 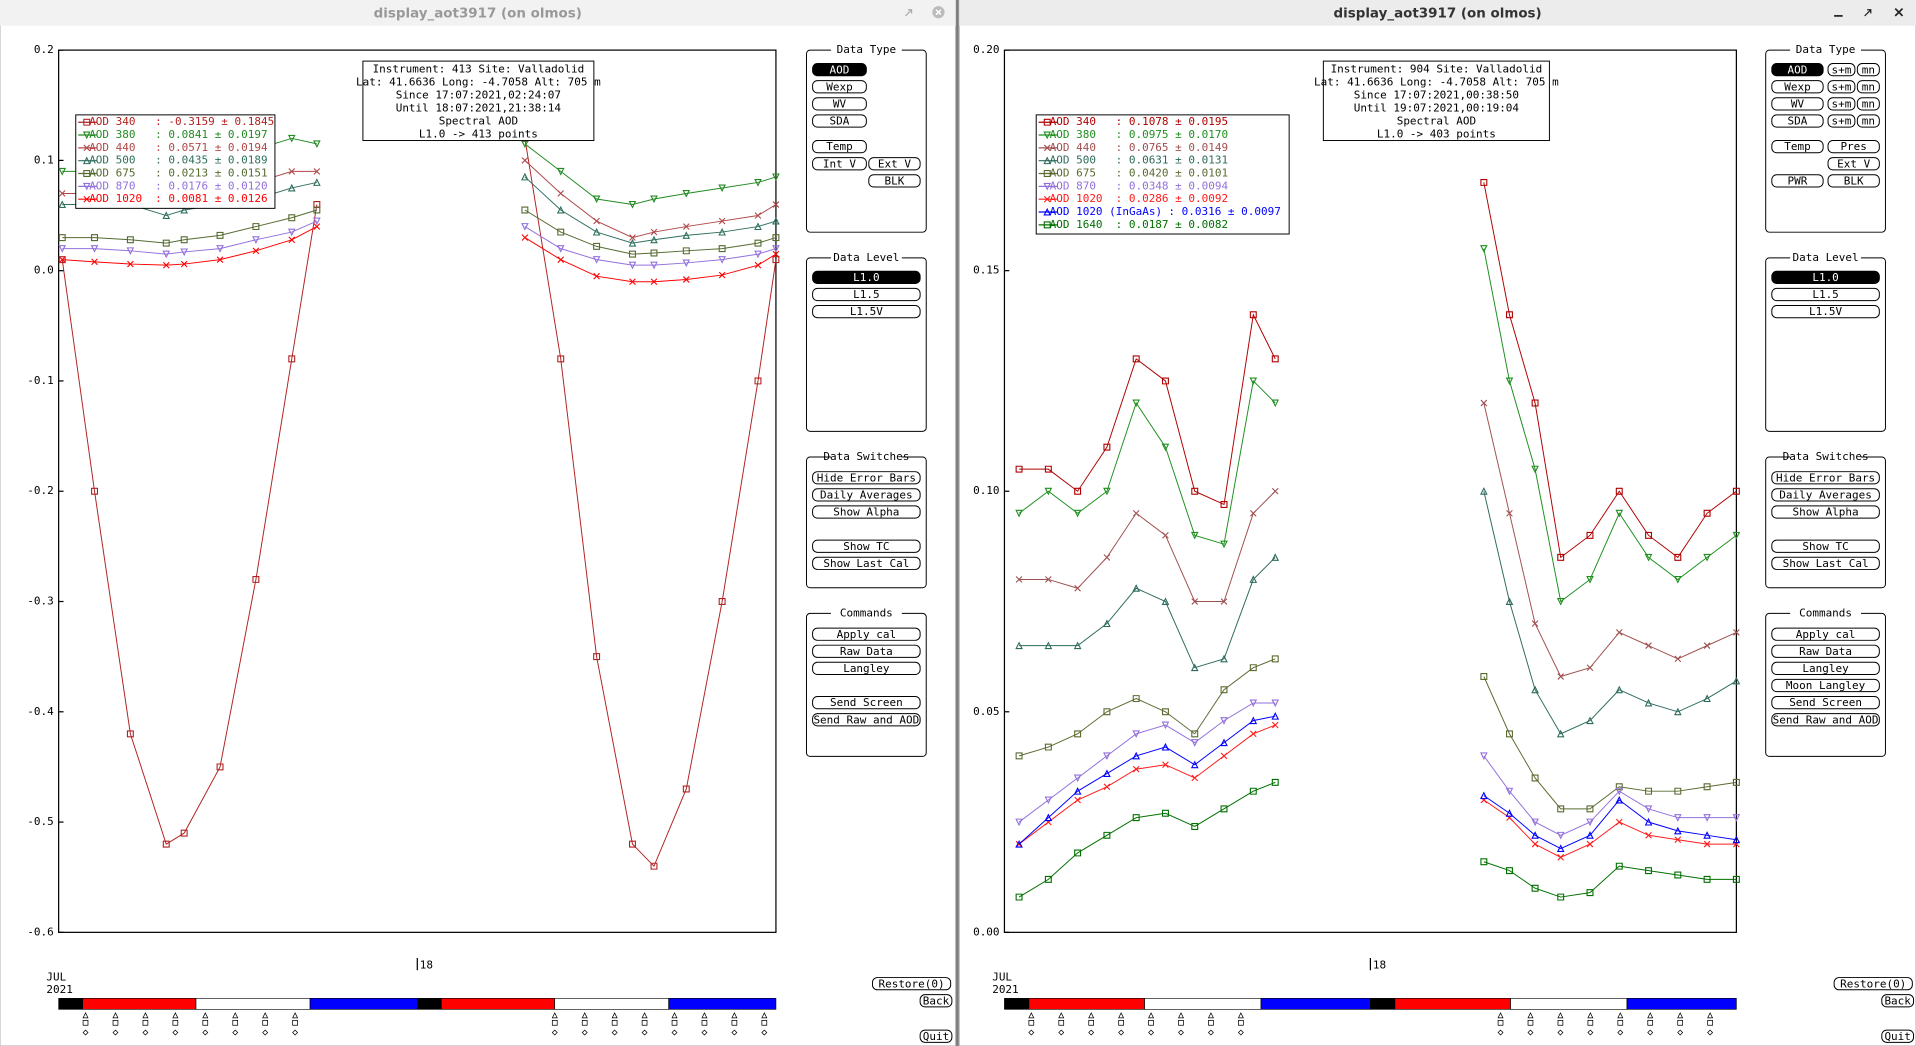 What do you see at coordinates (1825, 685) in the screenshot?
I see `button: Moon Langley` at bounding box center [1825, 685].